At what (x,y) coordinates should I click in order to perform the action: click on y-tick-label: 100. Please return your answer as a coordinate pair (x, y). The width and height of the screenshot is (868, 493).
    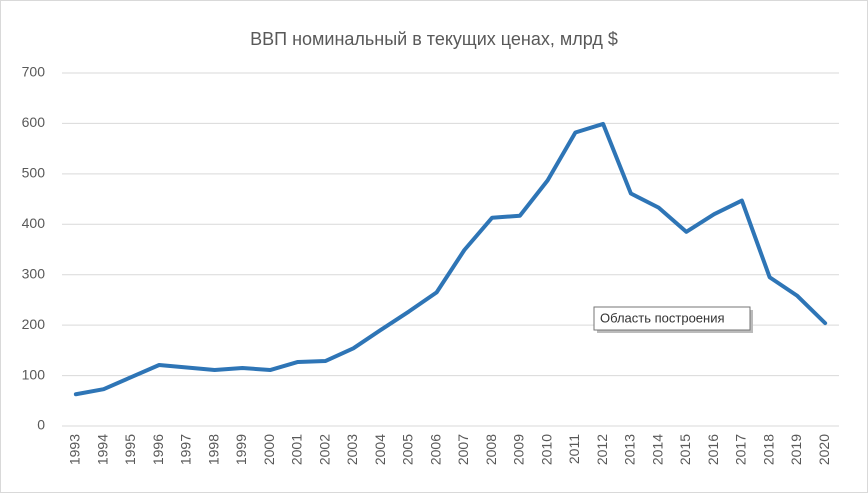
    Looking at the image, I should click on (34, 374).